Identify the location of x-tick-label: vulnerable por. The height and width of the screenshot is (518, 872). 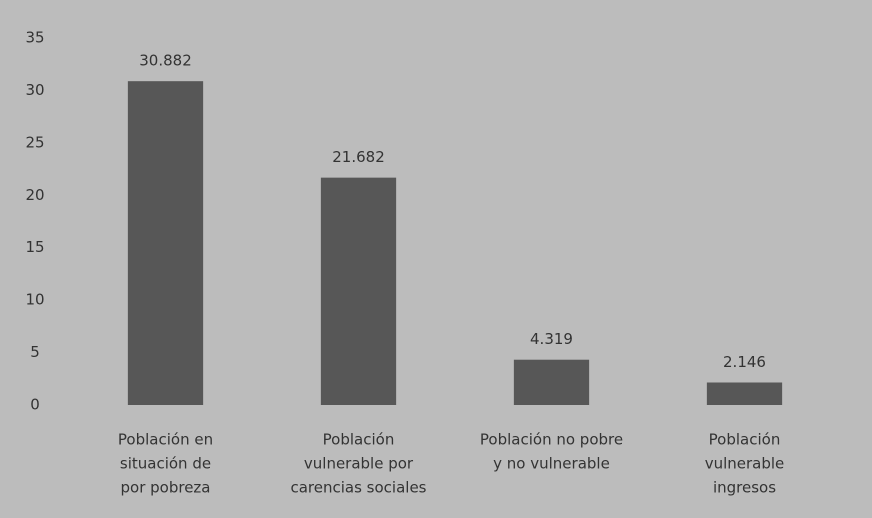
(359, 464).